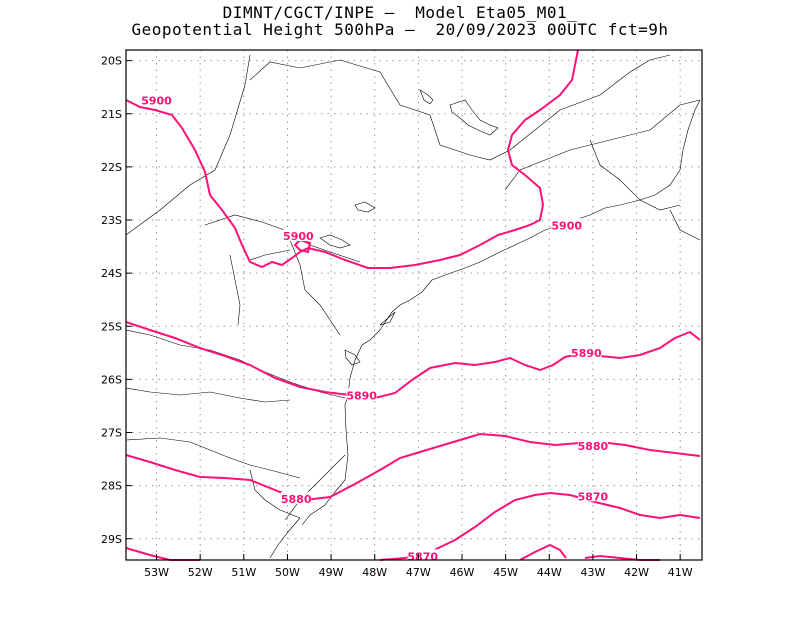  Describe the element at coordinates (243, 572) in the screenshot. I see `lon-tick-label: 51W` at that location.